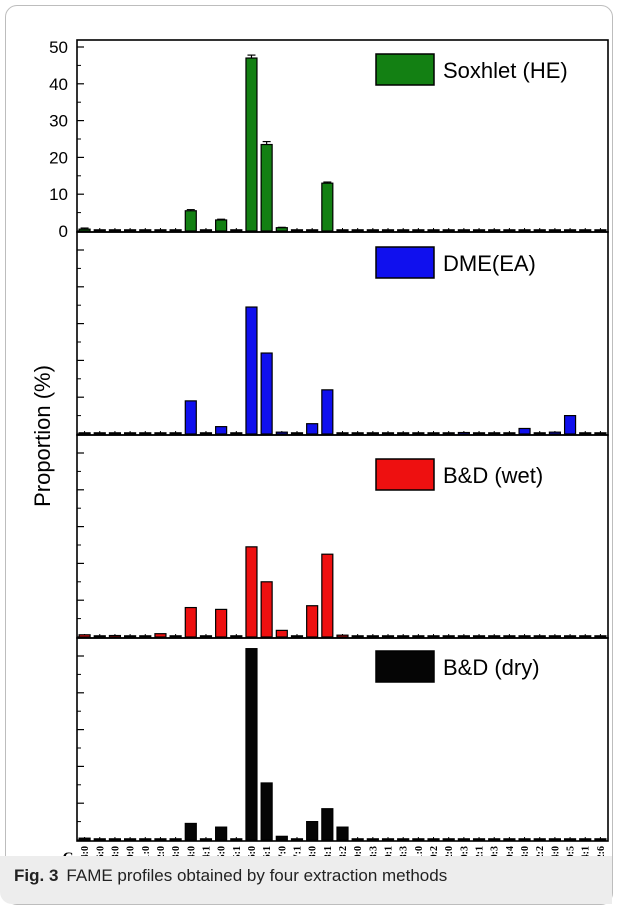 The height and width of the screenshot is (912, 622). Describe the element at coordinates (505, 70) in the screenshot. I see `legend-label: Soxhlet (HE)` at that location.